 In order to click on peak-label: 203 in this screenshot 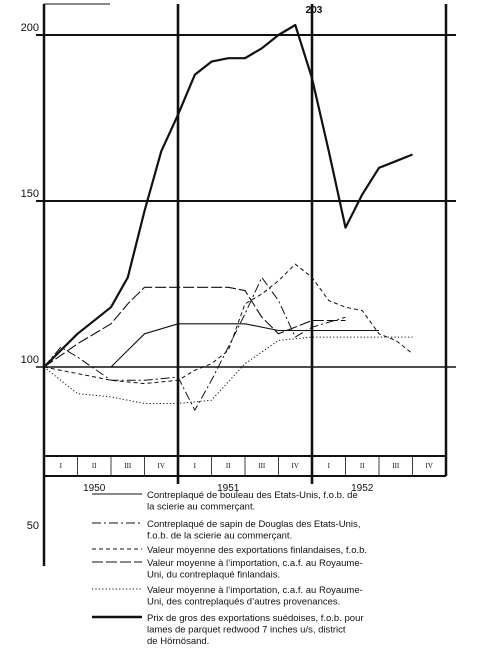, I will do `click(314, 10)`.